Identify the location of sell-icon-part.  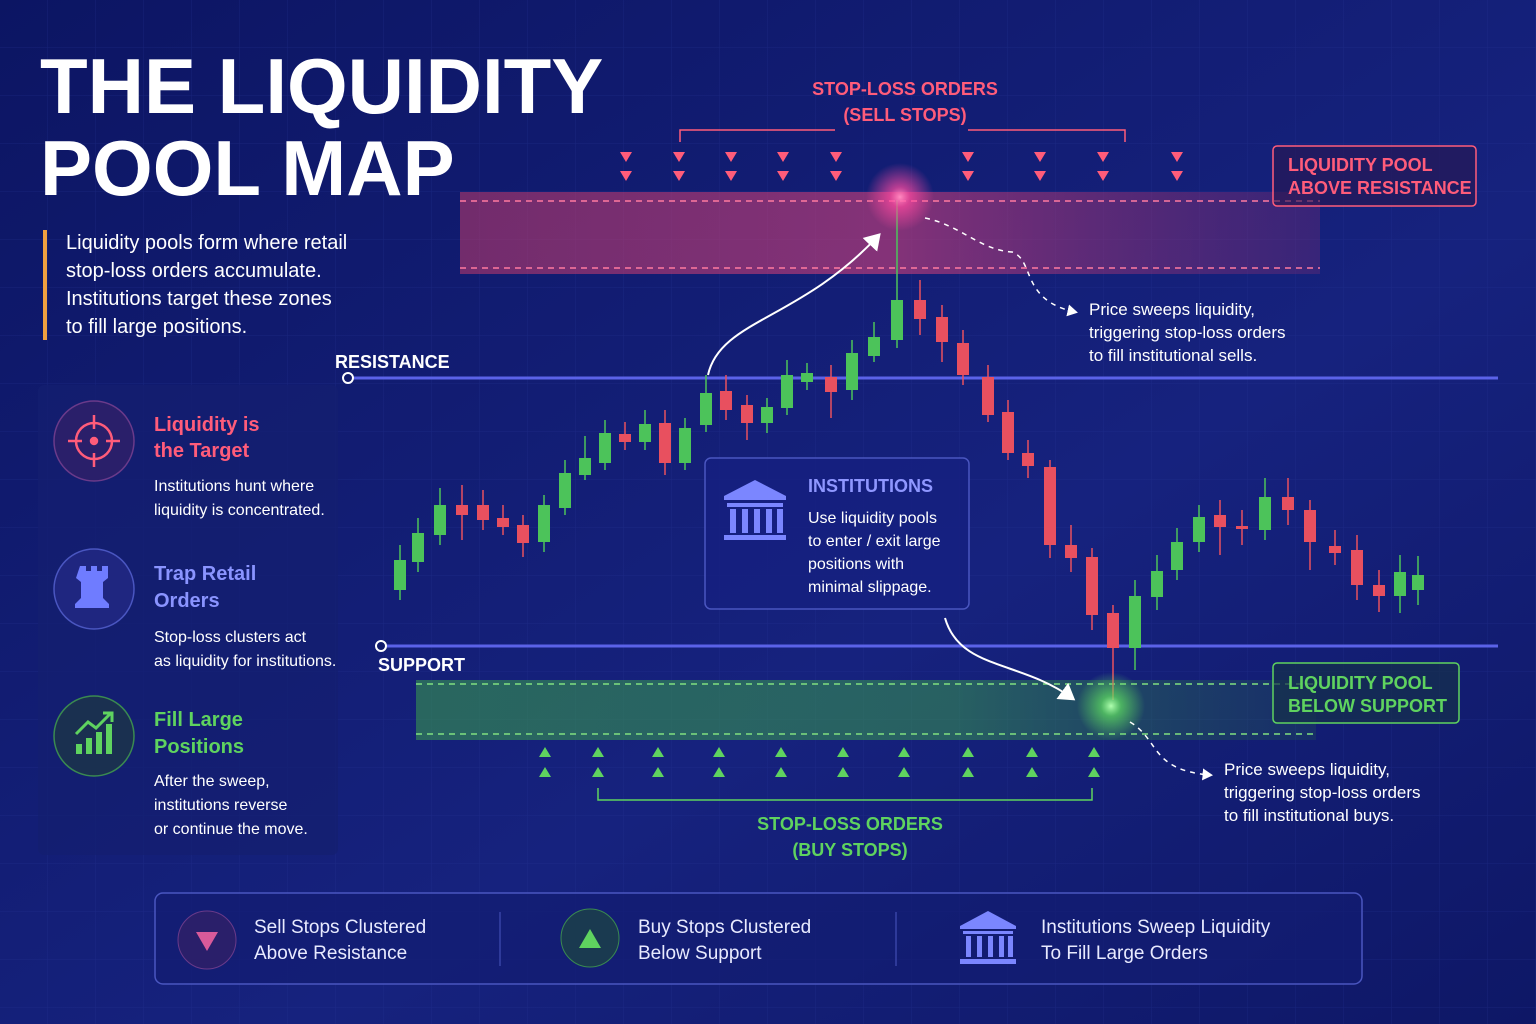
(207, 941).